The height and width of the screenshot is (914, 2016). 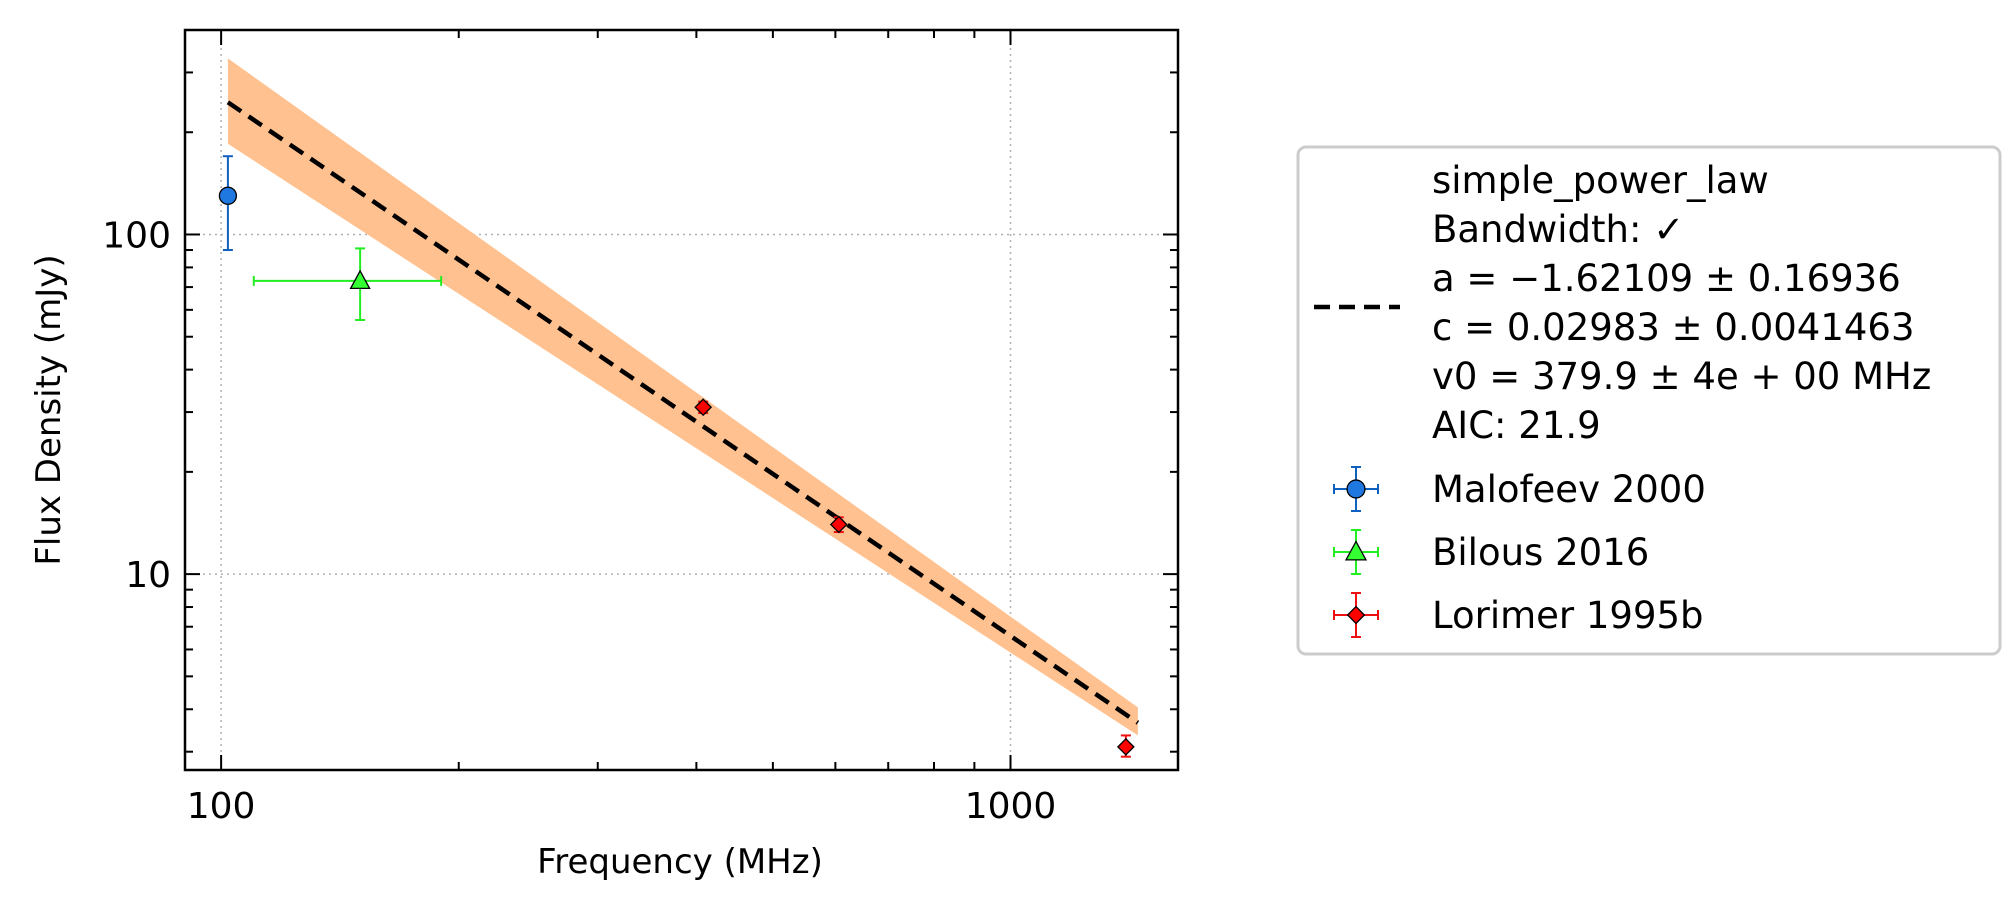 I want to click on legend-fit-text-line: v0 = 379.9 ± 4e + 00 MHz, so click(x=1681, y=376).